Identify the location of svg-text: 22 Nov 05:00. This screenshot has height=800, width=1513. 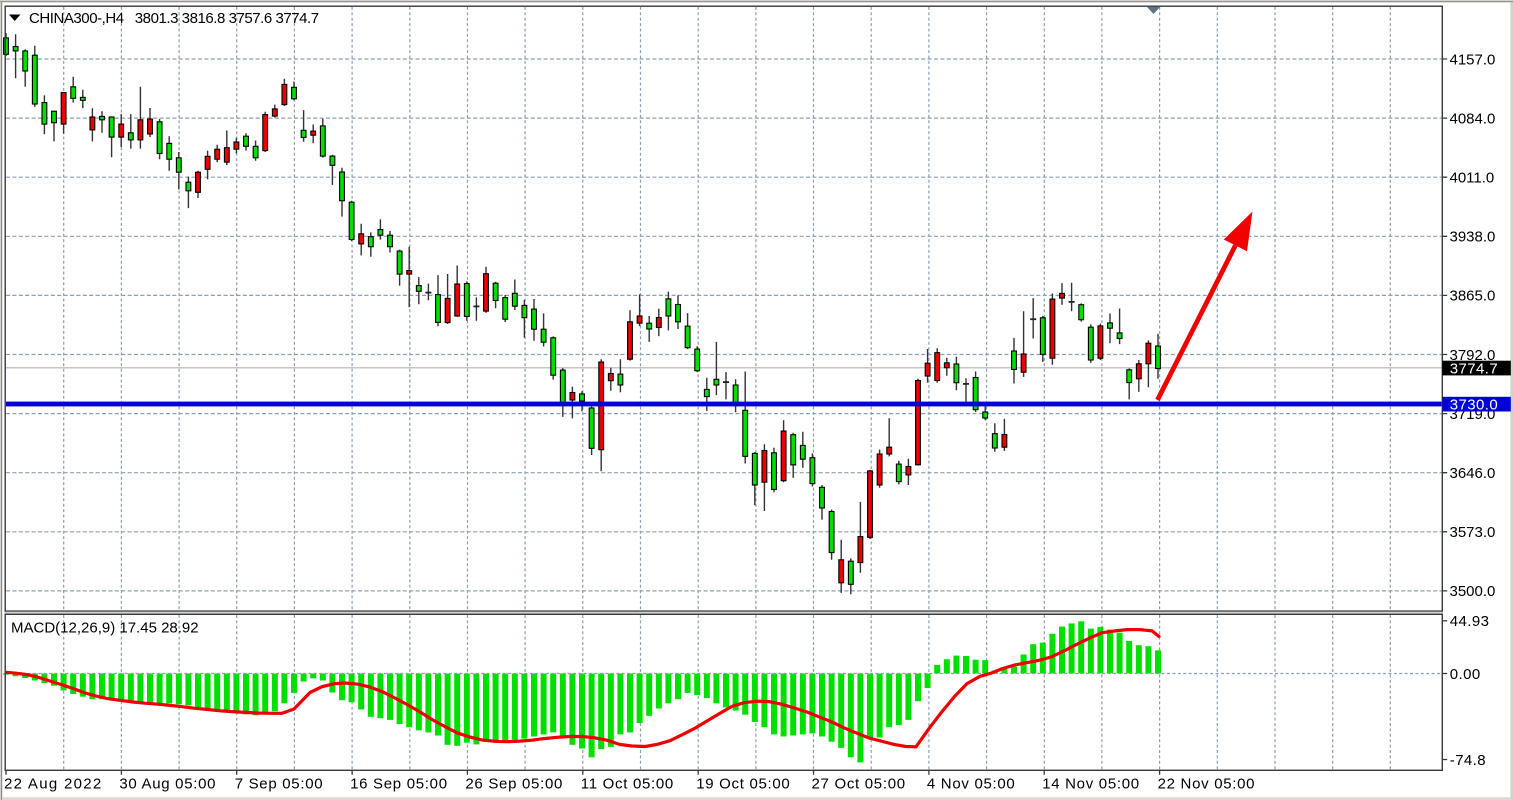
(1207, 784).